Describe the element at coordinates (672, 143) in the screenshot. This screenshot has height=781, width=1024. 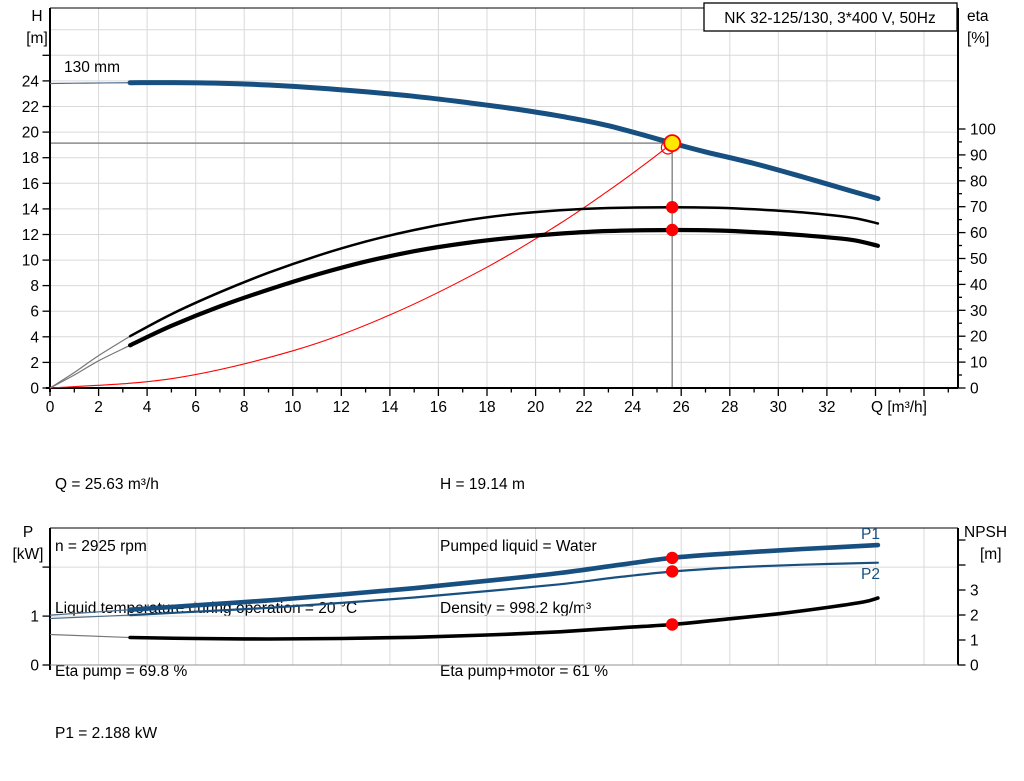
I see `duty-point-marker` at that location.